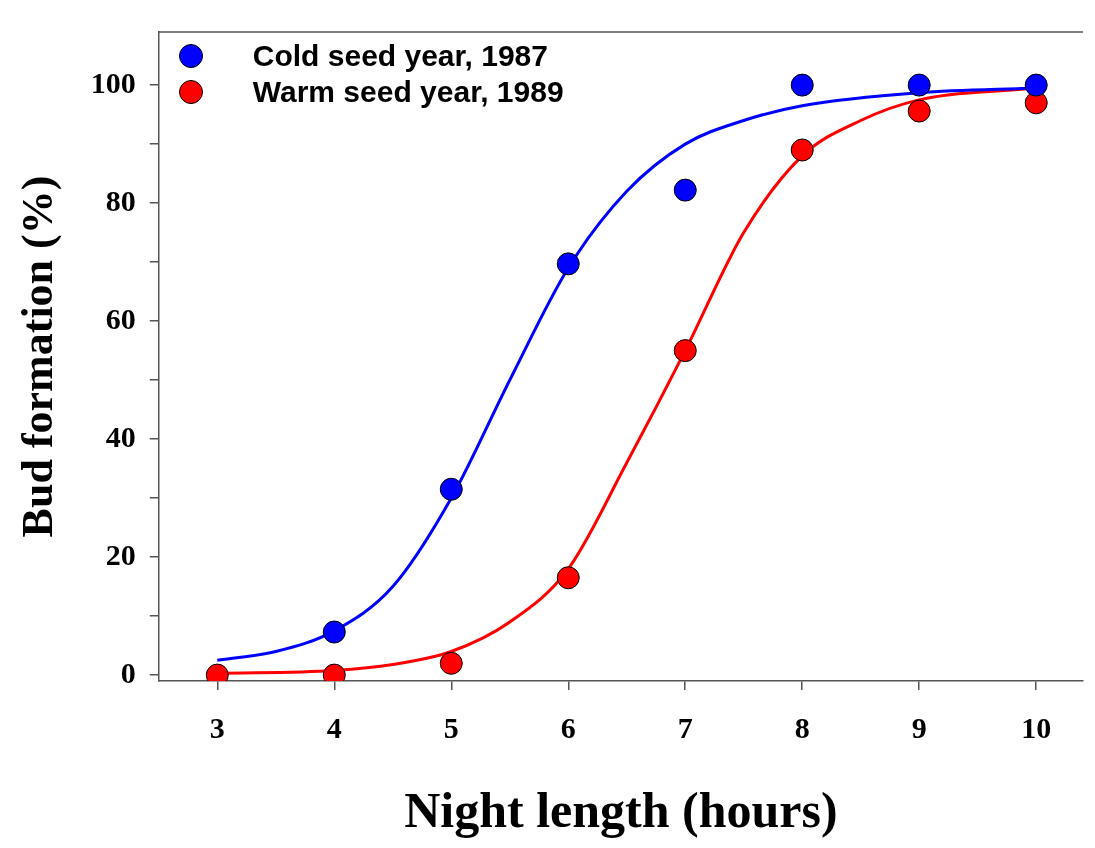 The width and height of the screenshot is (1095, 848). Describe the element at coordinates (400, 56) in the screenshot. I see `legend-label: Cold seed year, 1987` at that location.